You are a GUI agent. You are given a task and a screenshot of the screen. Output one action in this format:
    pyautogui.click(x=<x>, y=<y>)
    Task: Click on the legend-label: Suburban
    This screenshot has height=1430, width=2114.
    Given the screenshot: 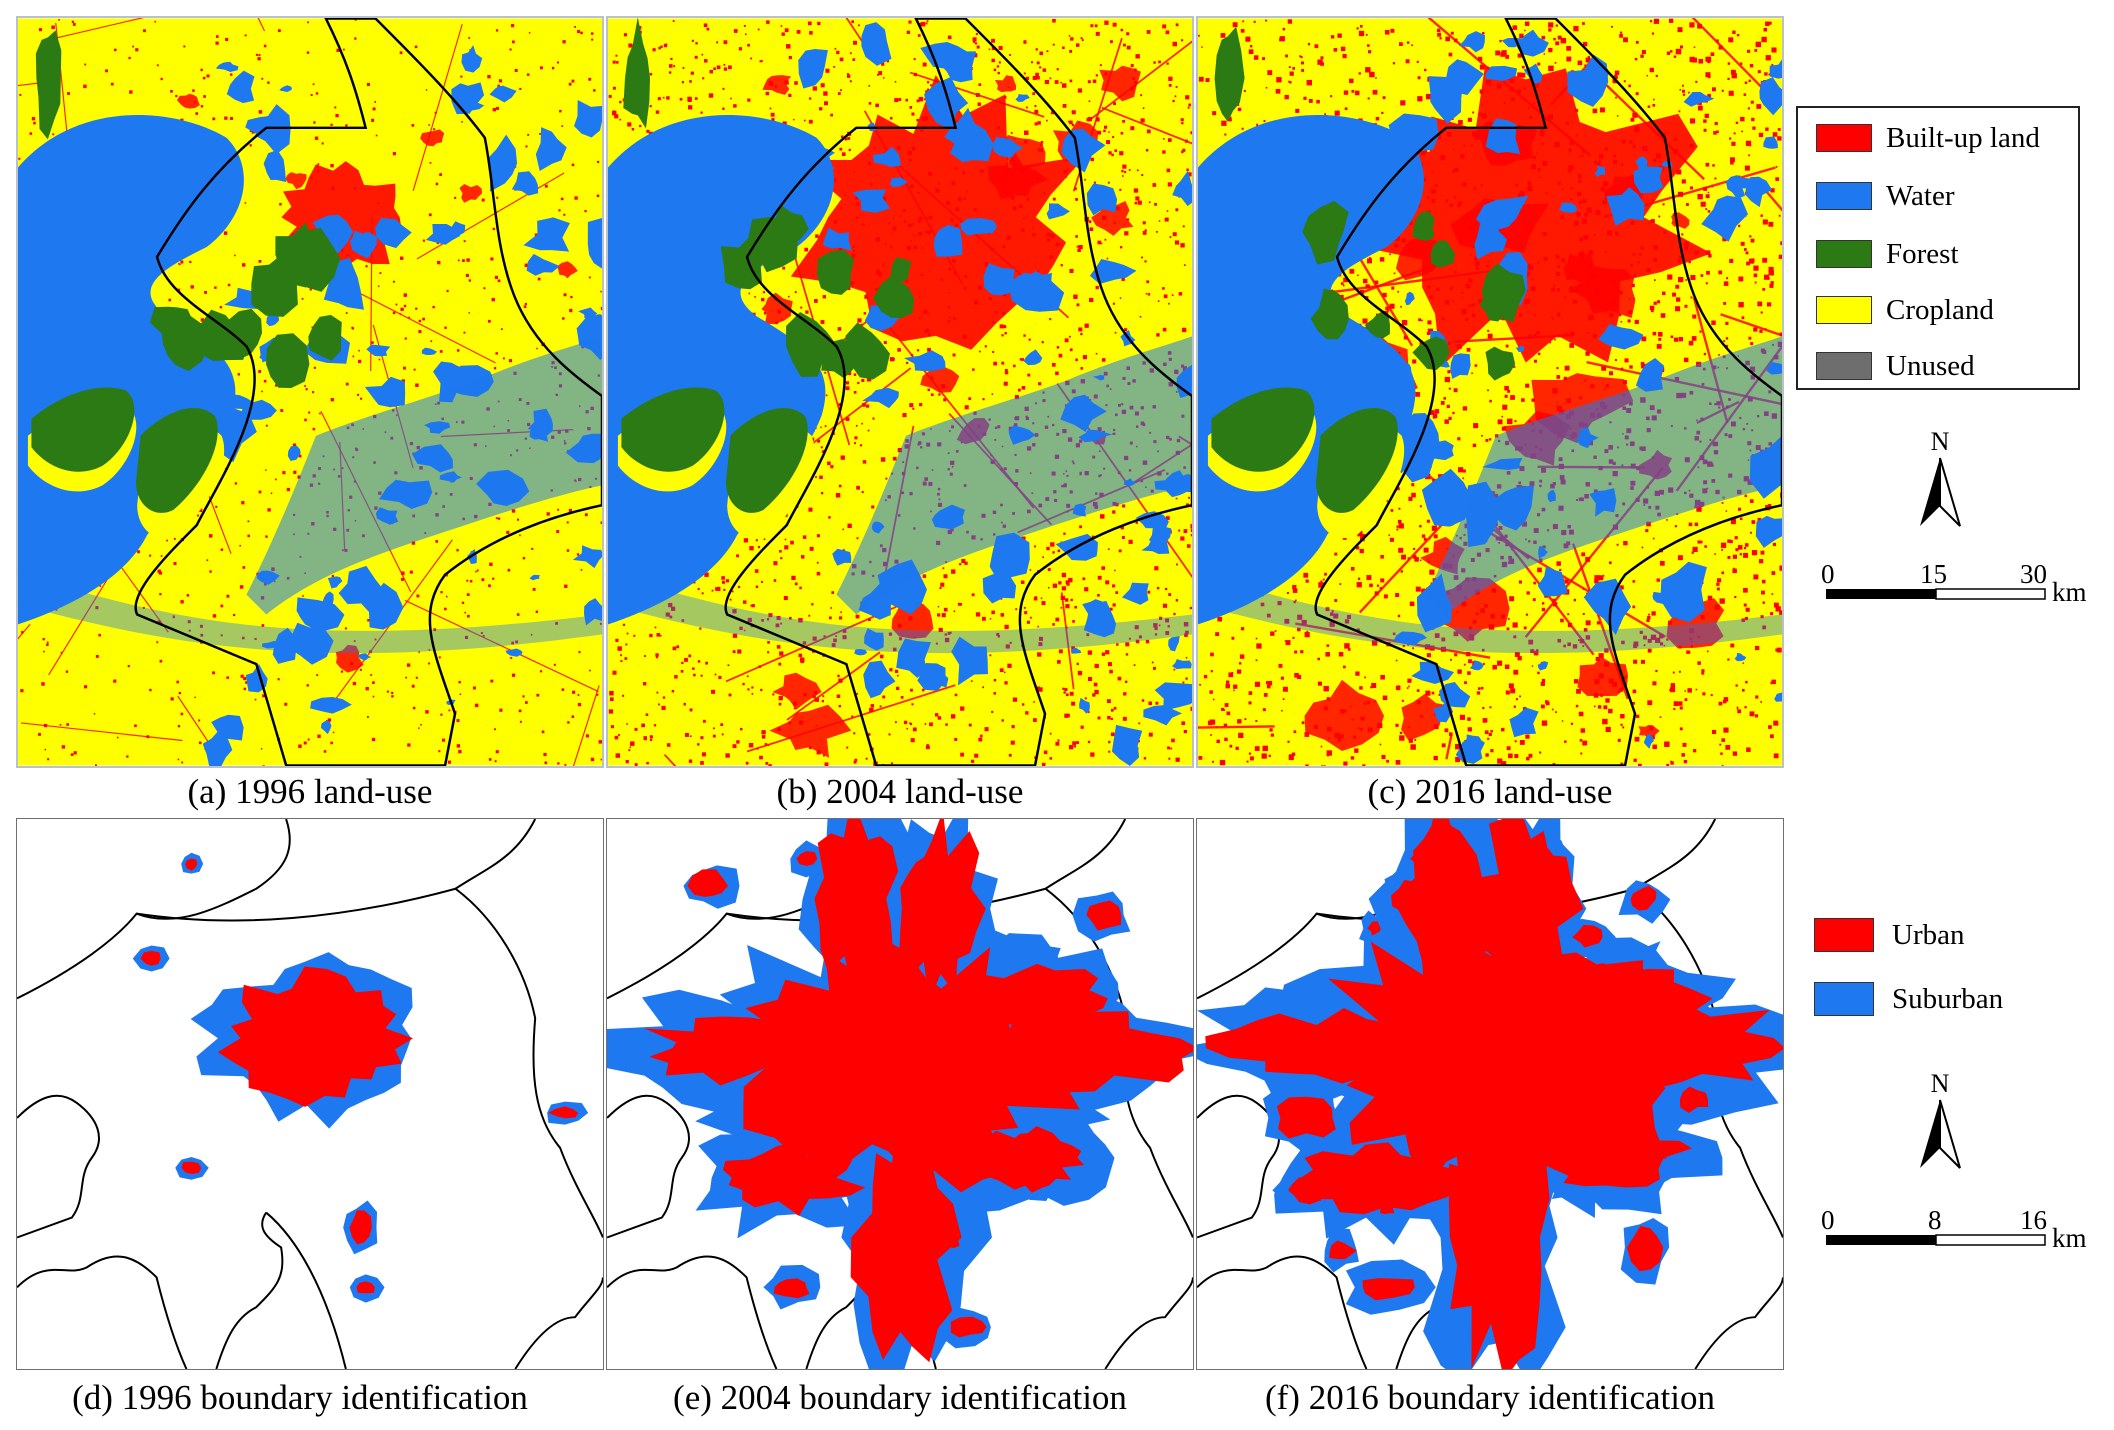 What is the action you would take?
    pyautogui.click(x=1948, y=999)
    